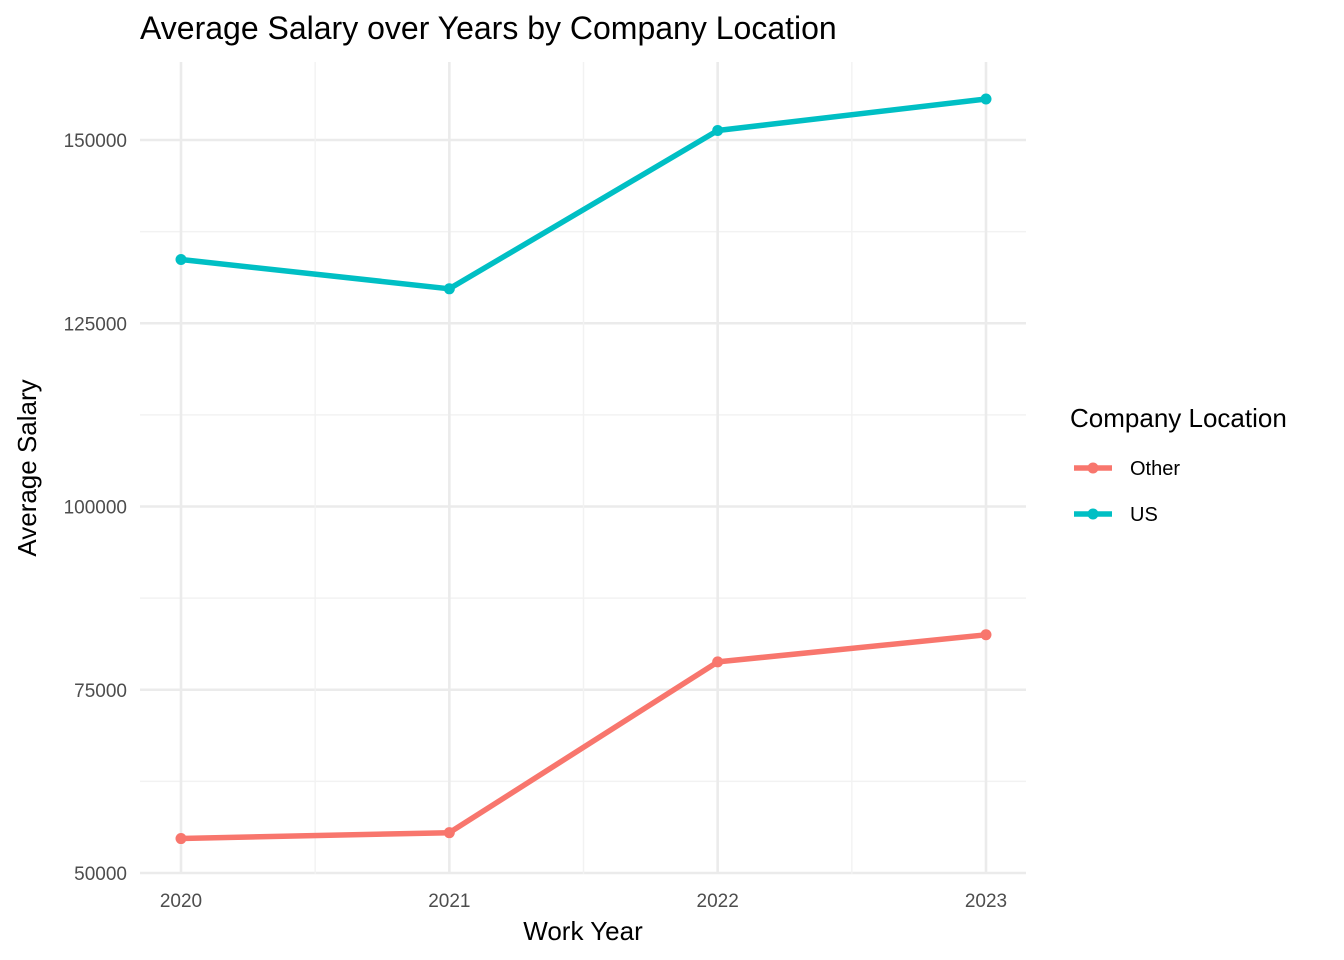 This screenshot has width=1344, height=960. I want to click on legend-title: Company Location, so click(1178, 418).